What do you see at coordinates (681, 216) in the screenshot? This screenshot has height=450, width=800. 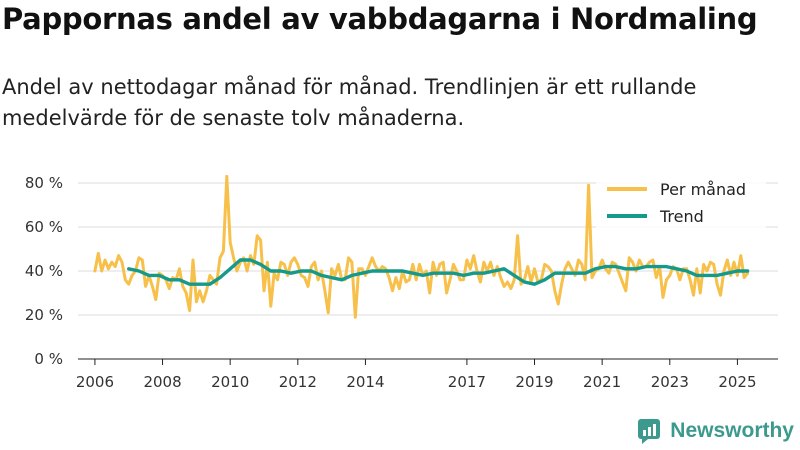 I see `legend-label: Trend` at bounding box center [681, 216].